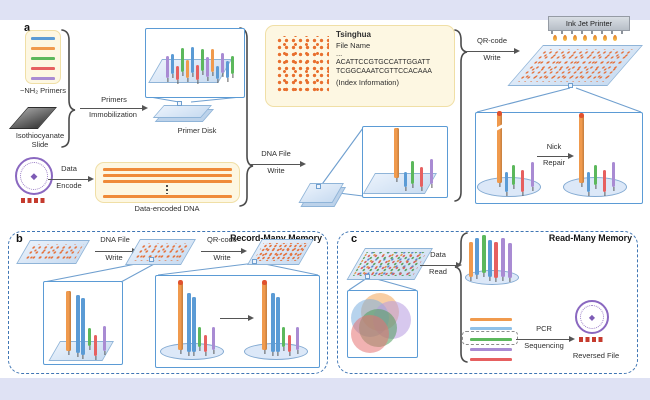  Describe the element at coordinates (237, 317) in the screenshot. I see `transfer-arrow` at that location.